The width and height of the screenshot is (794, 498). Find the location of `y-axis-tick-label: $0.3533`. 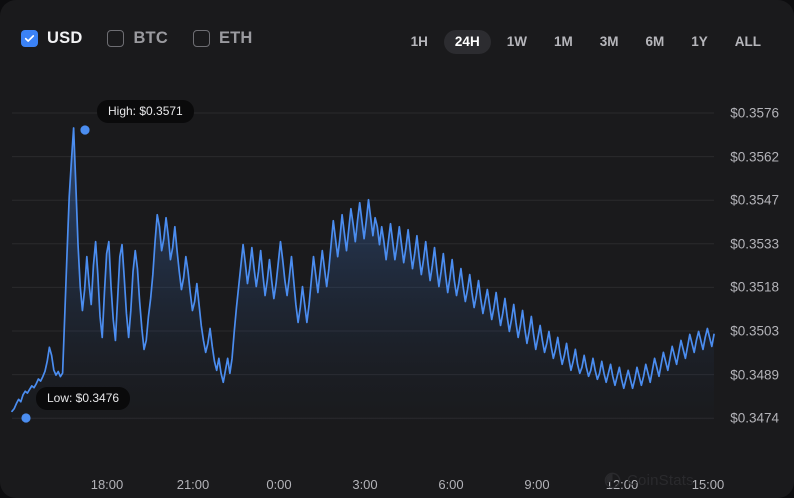

y-axis-tick-label: $0.3533 is located at coordinates (754, 244).